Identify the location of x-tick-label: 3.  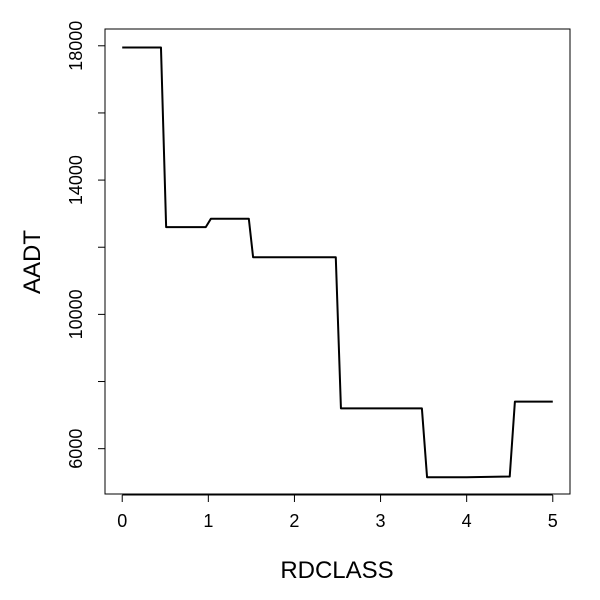
(381, 521).